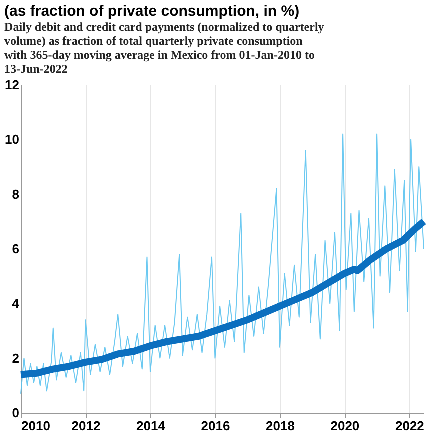 This screenshot has width=442, height=437. Describe the element at coordinates (86, 426) in the screenshot. I see `x-tick-label: 2012` at that location.